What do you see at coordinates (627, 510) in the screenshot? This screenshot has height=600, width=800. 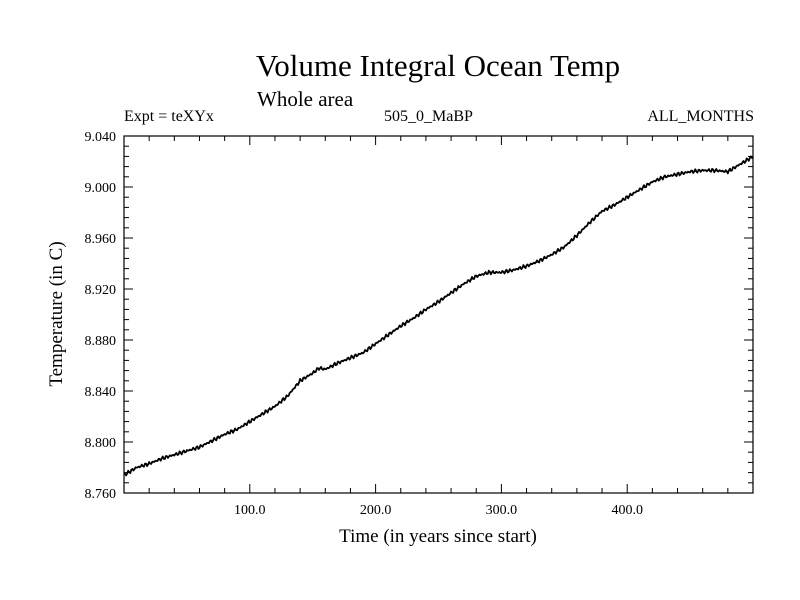 I see `x-tick-label: 400.0` at bounding box center [627, 510].